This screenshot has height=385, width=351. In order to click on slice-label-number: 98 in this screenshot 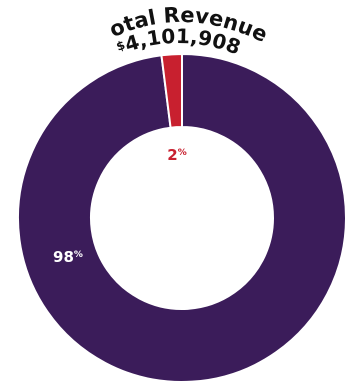, I will do `click(63, 257)`.